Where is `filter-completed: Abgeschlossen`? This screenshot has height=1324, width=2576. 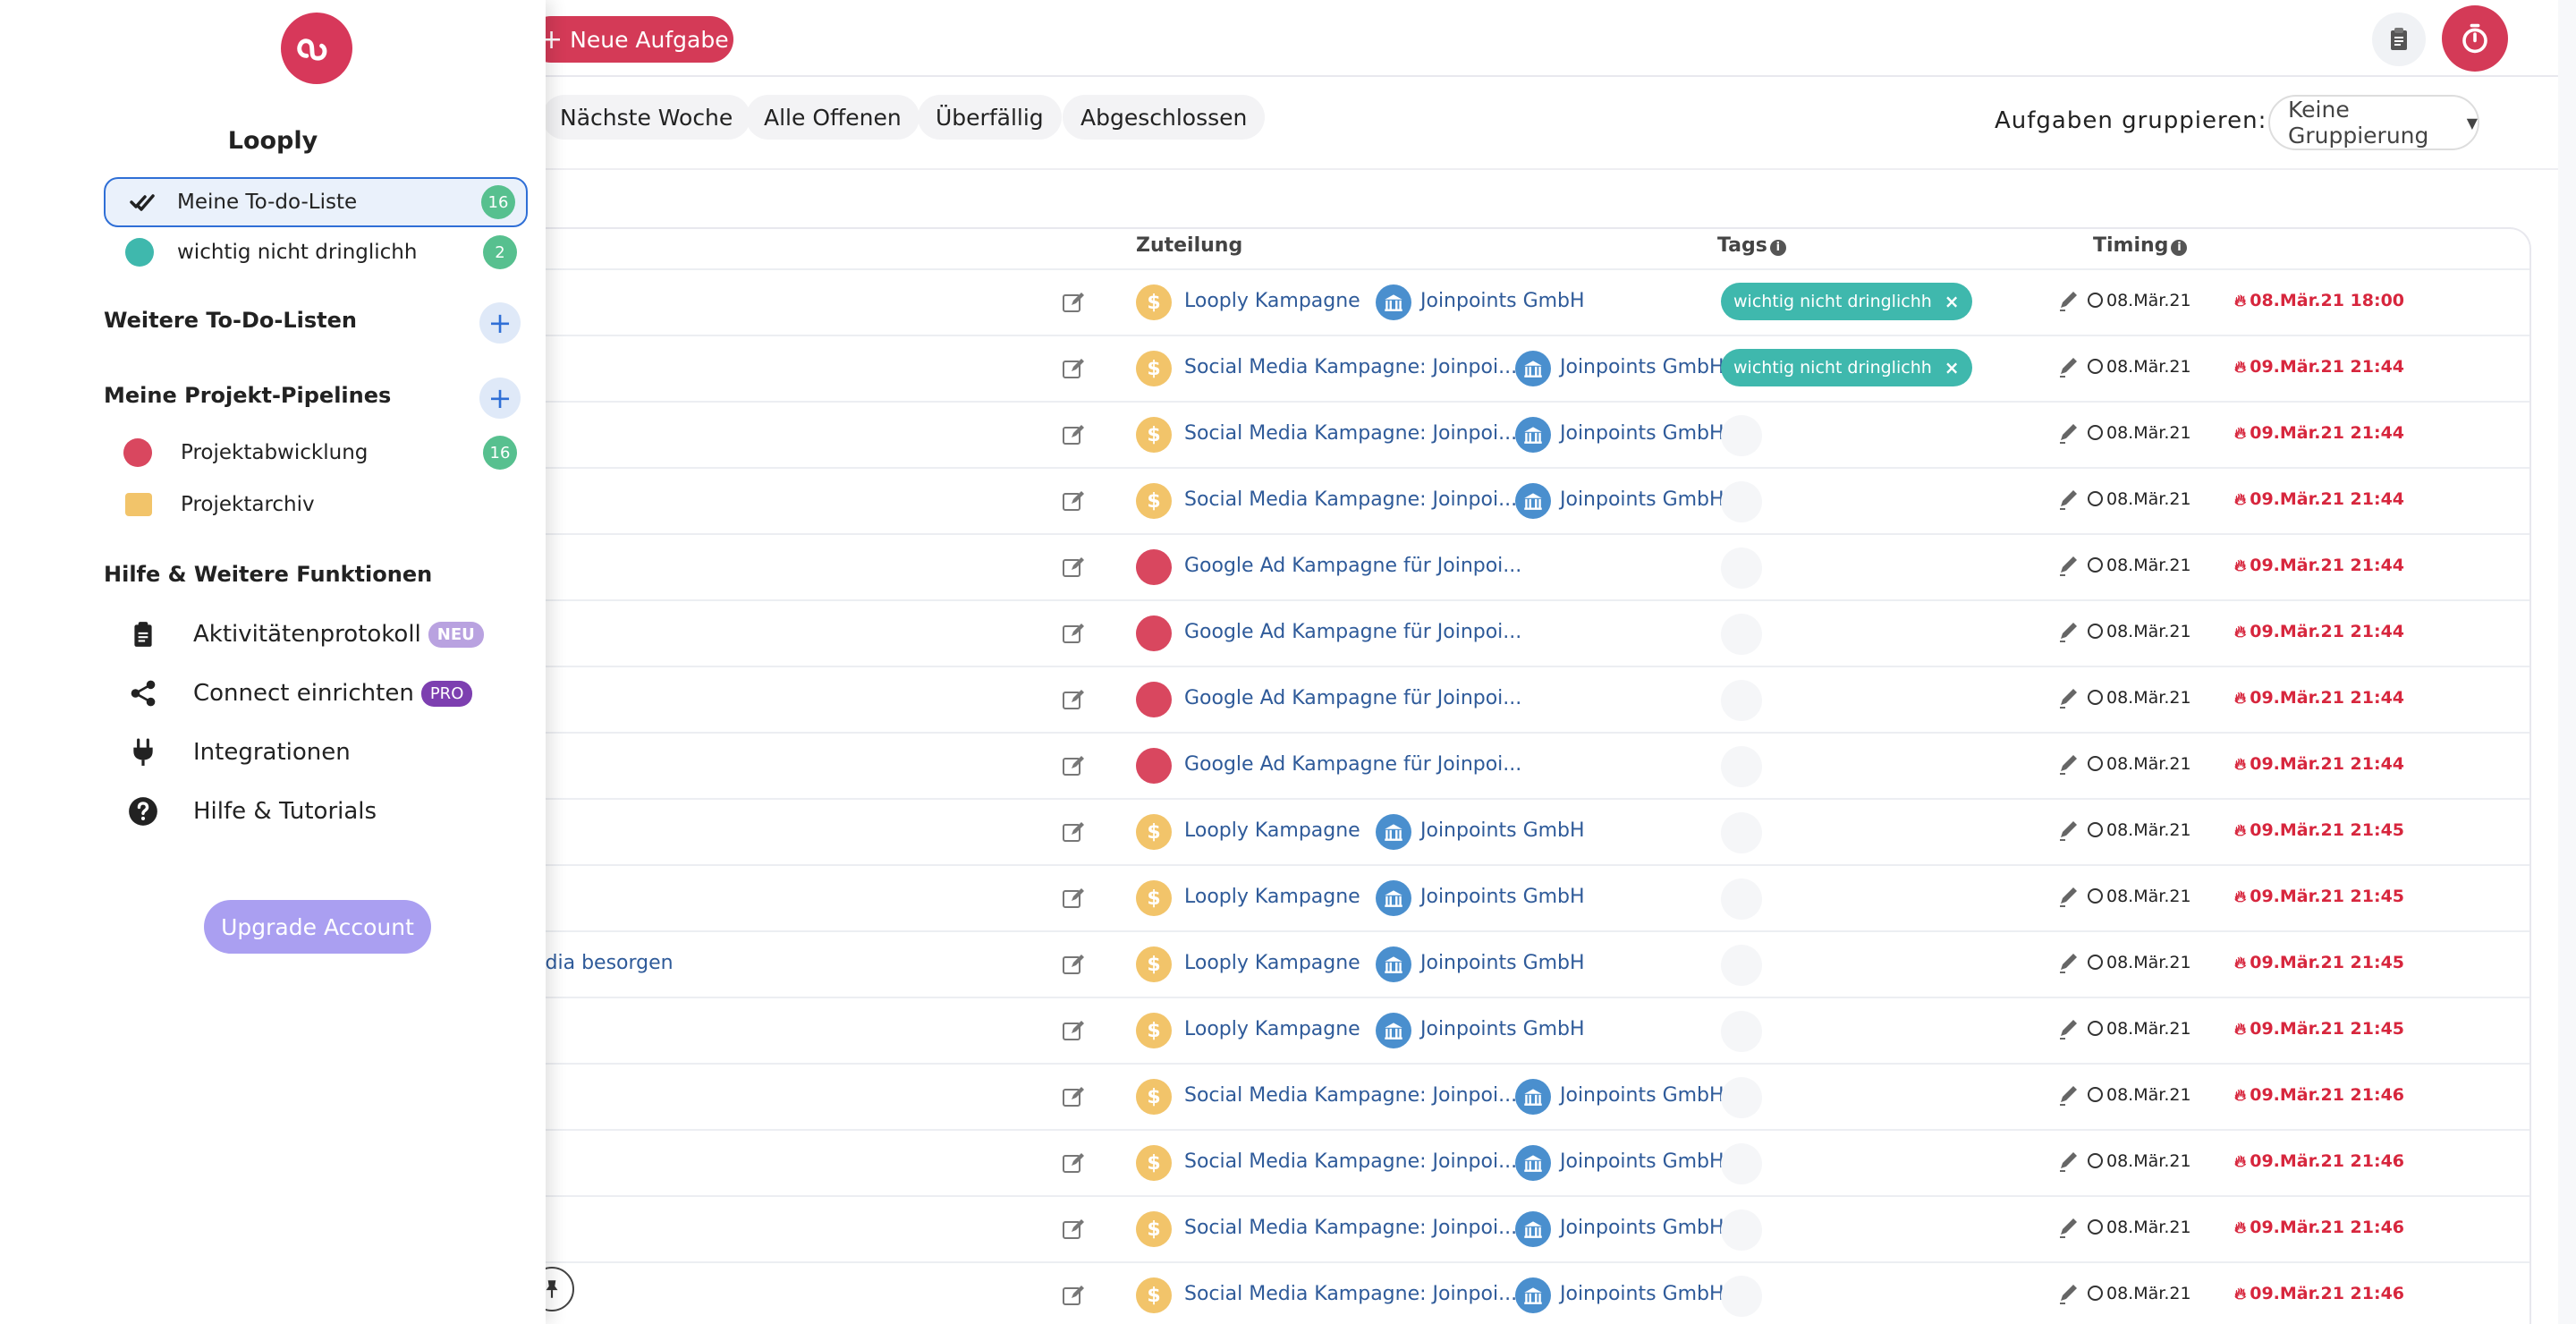 filter-completed: Abgeschlossen is located at coordinates (1164, 117).